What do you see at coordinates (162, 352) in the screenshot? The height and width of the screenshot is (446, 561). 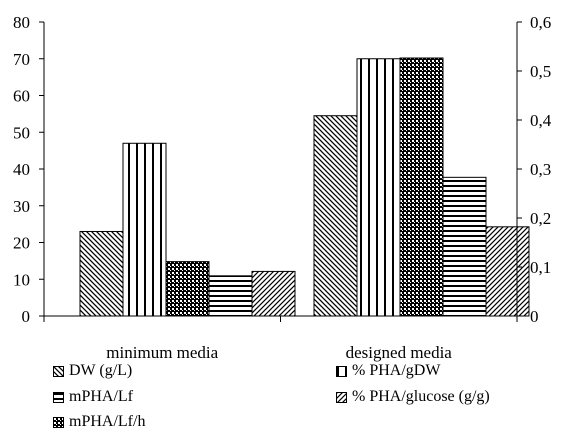 I see `x-tick-label: minimum media` at bounding box center [162, 352].